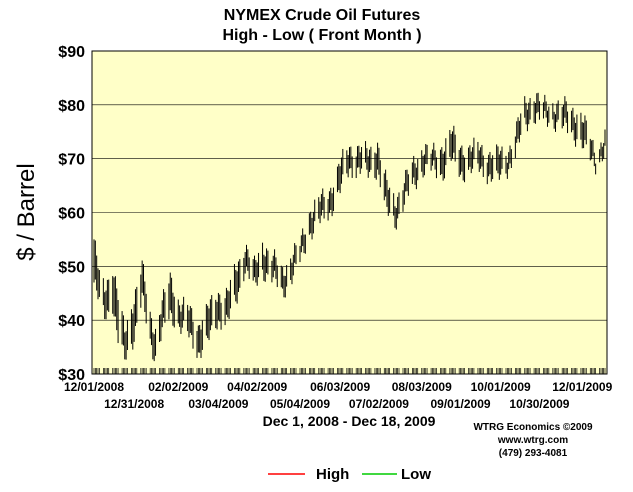 This screenshot has width=633, height=492. Describe the element at coordinates (332, 474) in the screenshot. I see `legend-high-label: High` at that location.